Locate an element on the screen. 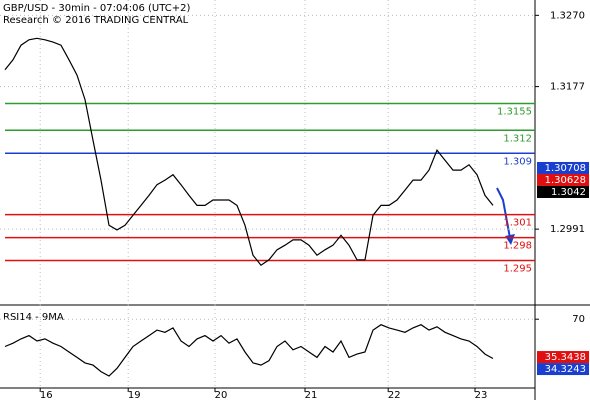 The height and width of the screenshot is (400, 590). y-tick-label: 1.2991 is located at coordinates (567, 229).